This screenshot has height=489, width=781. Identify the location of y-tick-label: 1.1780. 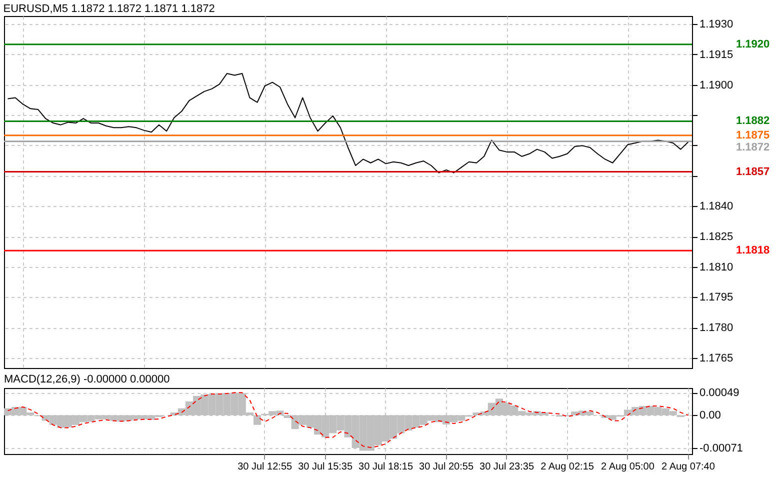
(717, 328).